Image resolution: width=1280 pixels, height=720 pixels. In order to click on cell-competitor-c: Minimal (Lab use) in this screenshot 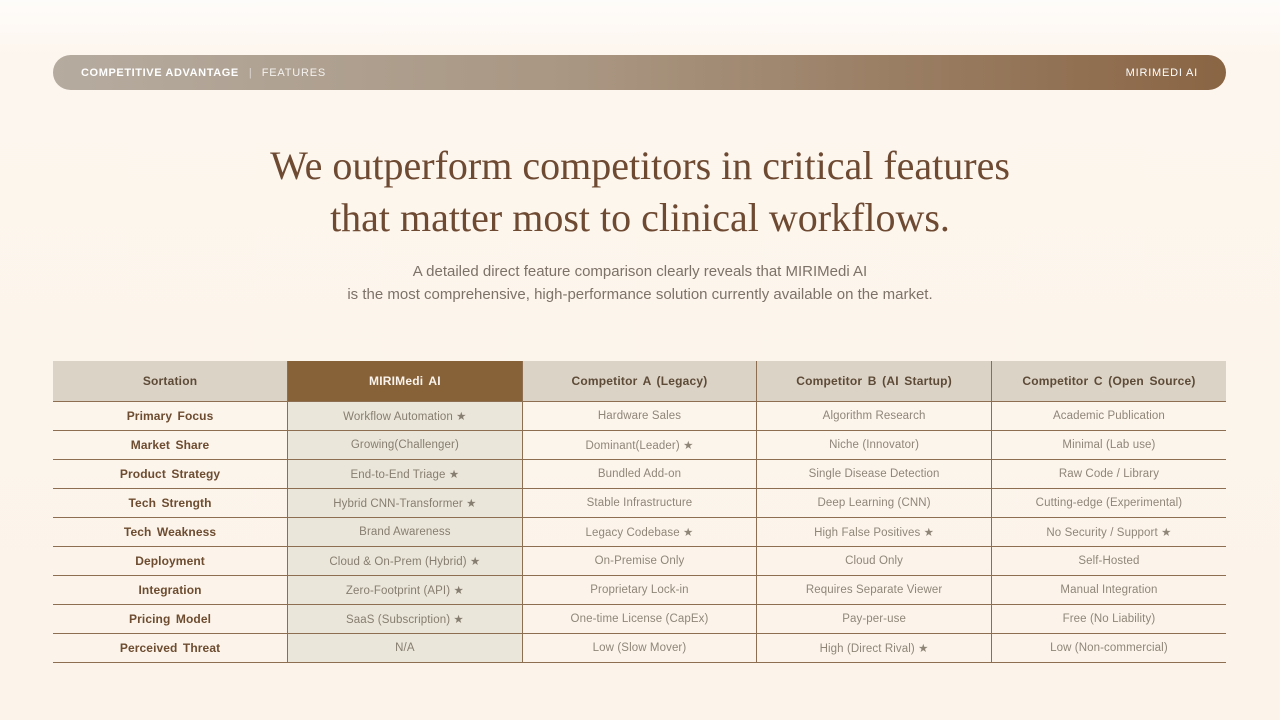, I will do `click(1108, 445)`.